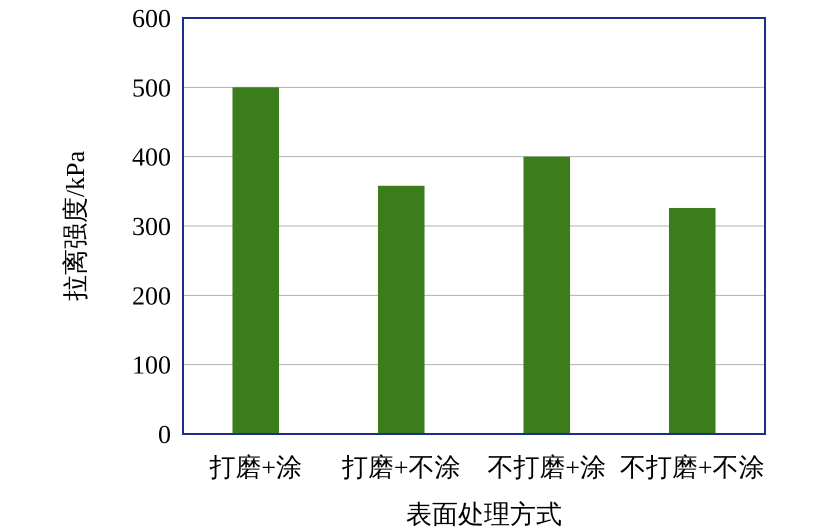 The width and height of the screenshot is (827, 531). What do you see at coordinates (255, 467) in the screenshot?
I see `x-tick-label: 打磨+涂` at bounding box center [255, 467].